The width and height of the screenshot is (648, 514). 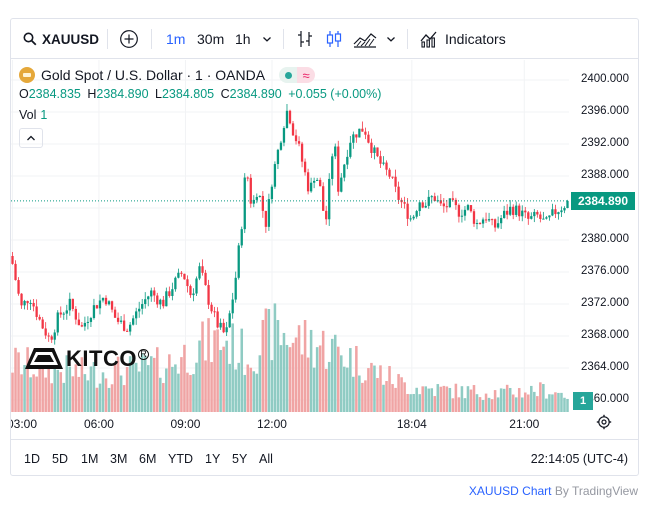 I want to click on range-5y-button: 5Y, so click(x=240, y=459).